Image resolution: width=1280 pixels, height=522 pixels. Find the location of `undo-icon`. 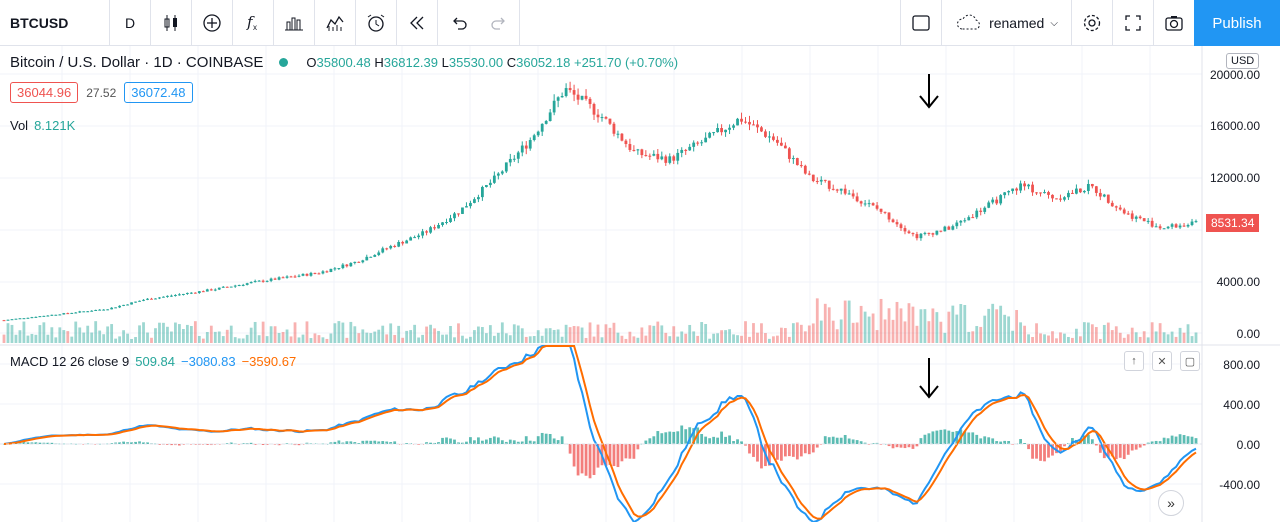

undo-icon is located at coordinates (458, 23).